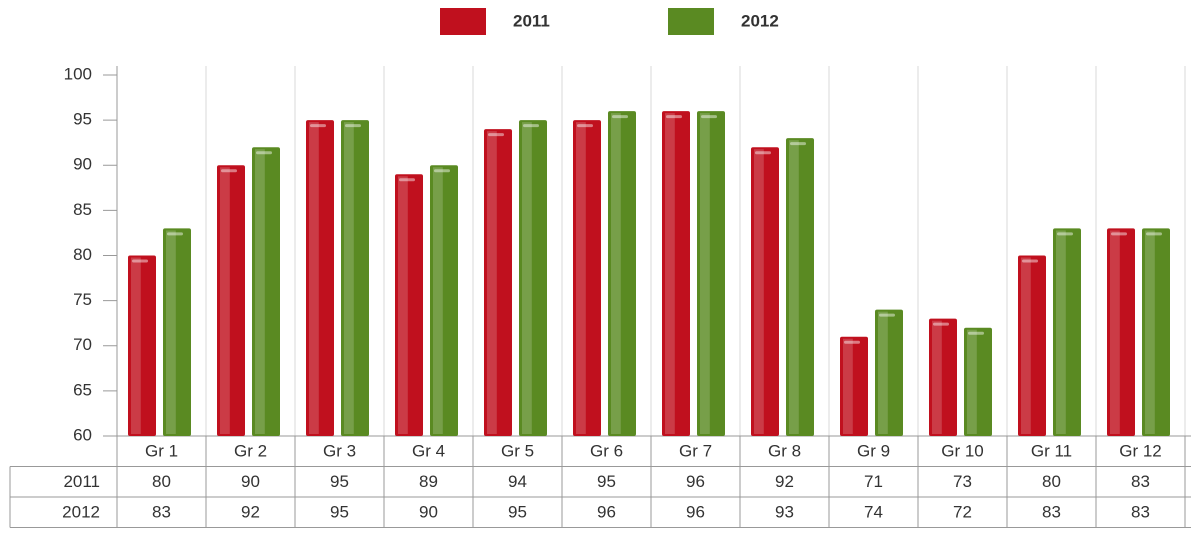  What do you see at coordinates (82, 254) in the screenshot?
I see `y-tick-label: 80` at bounding box center [82, 254].